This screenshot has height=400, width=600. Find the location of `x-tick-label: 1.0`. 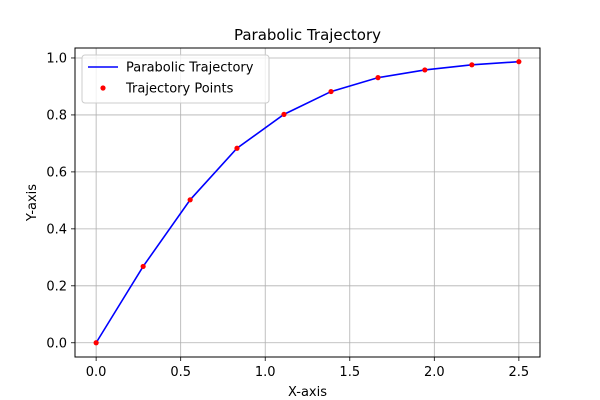

x-tick-label: 1.0 is located at coordinates (265, 372).